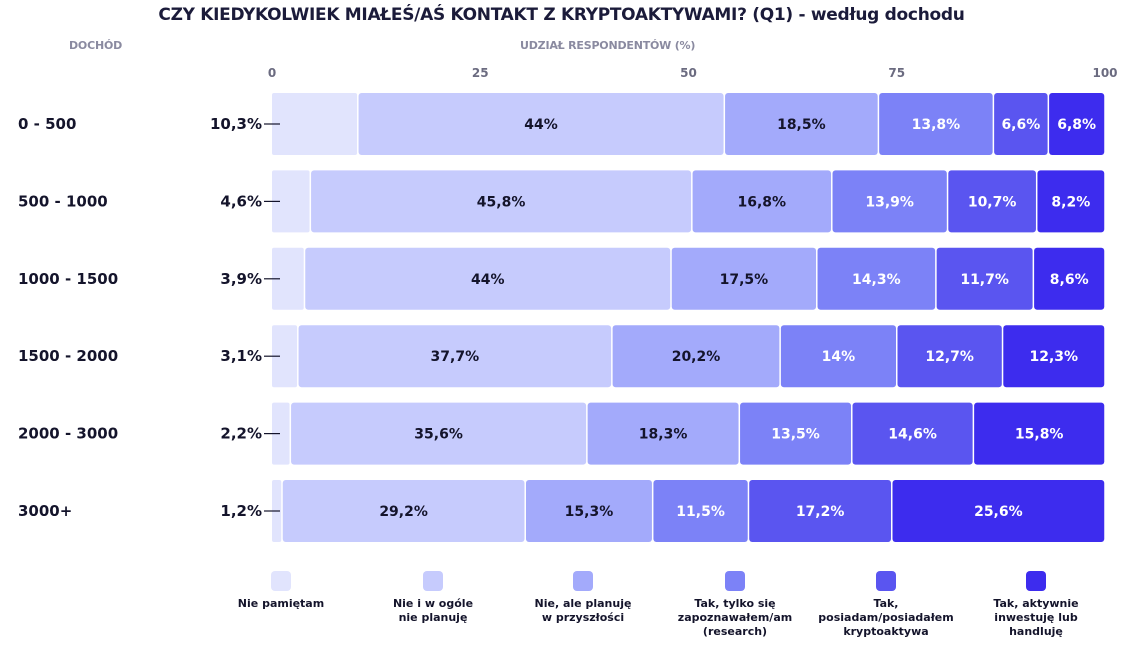  What do you see at coordinates (480, 73) in the screenshot?
I see `x-tick-label: 25` at bounding box center [480, 73].